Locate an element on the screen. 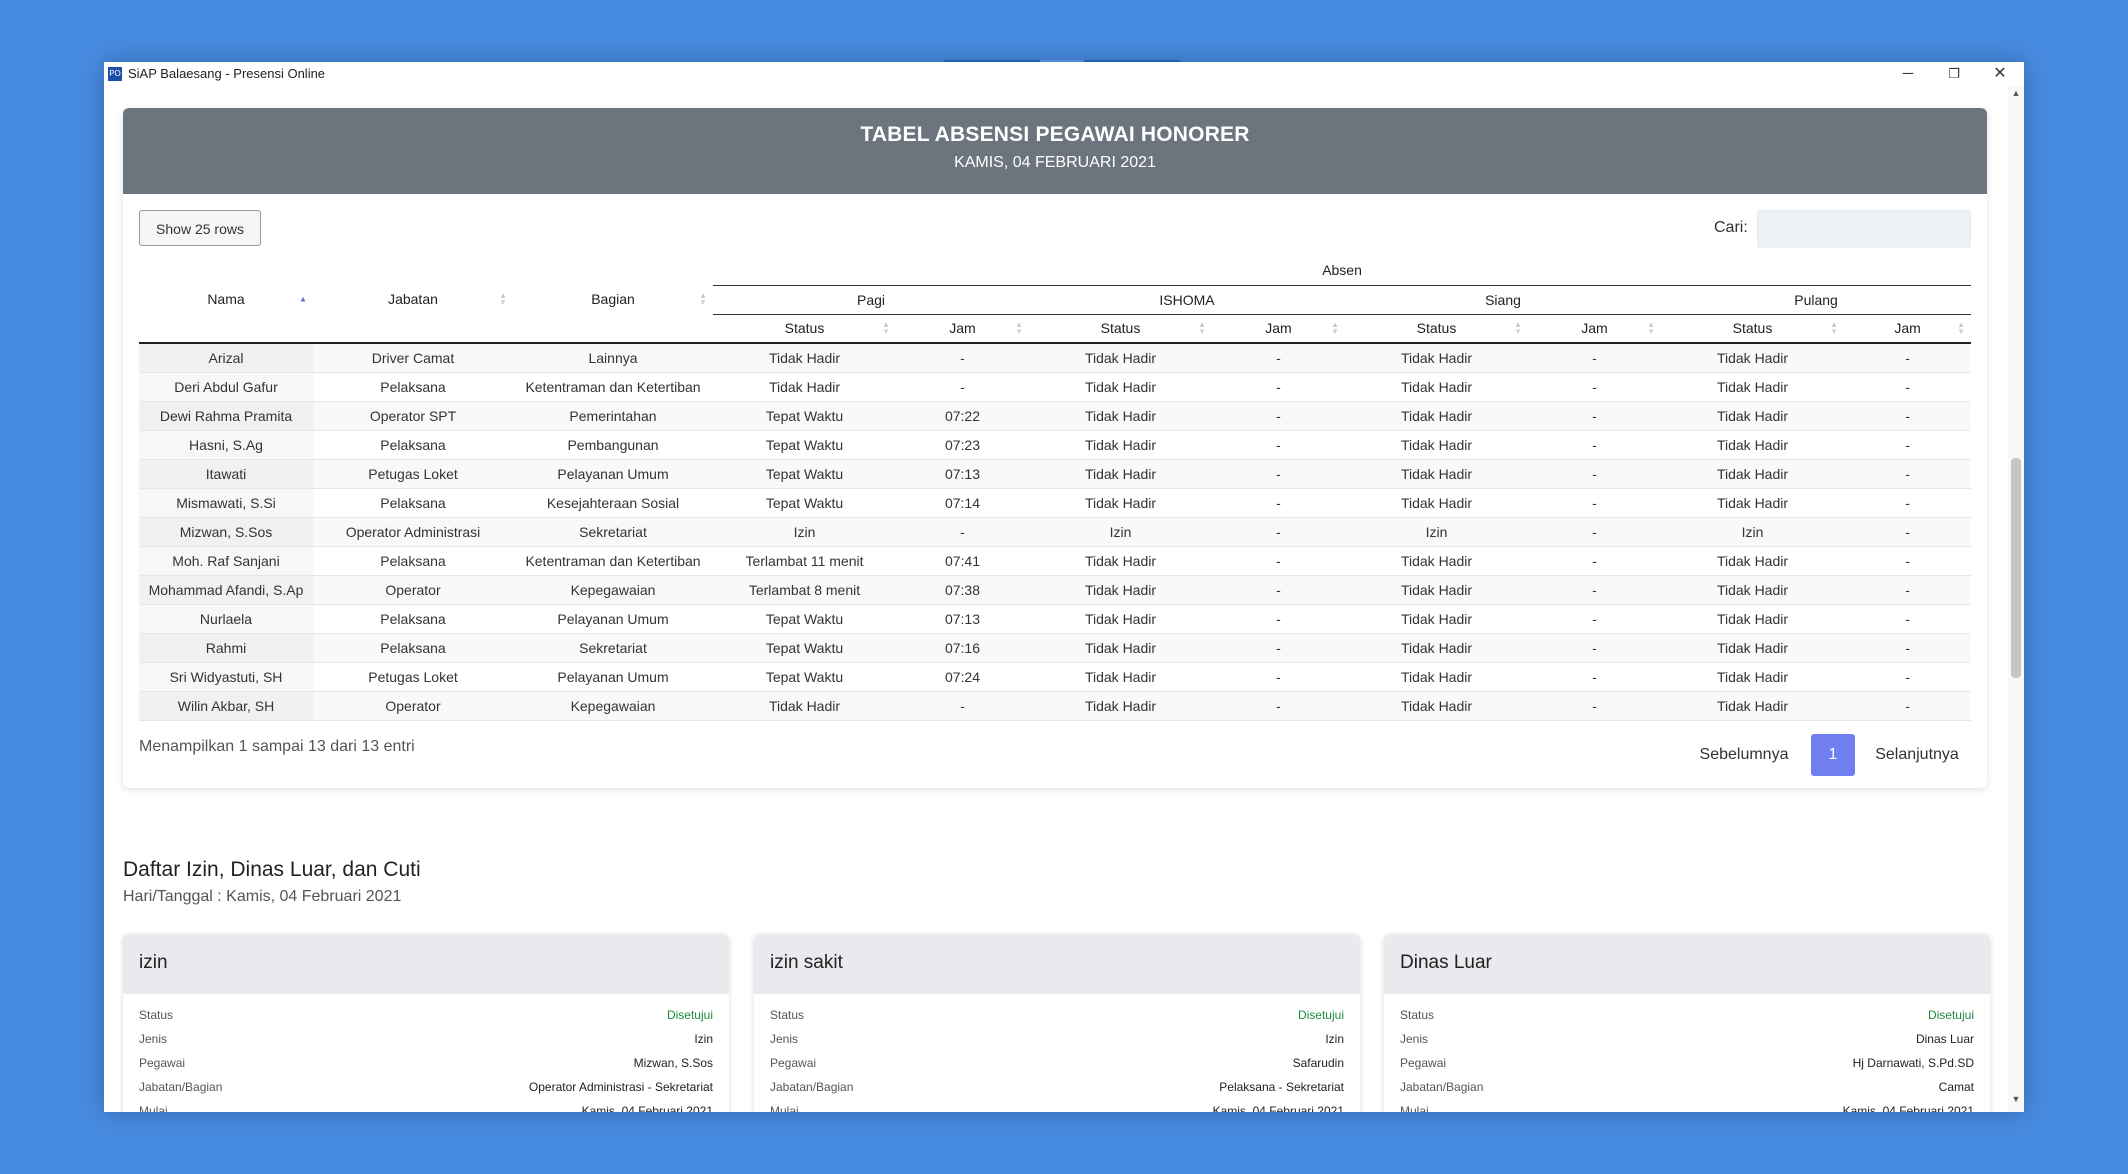 The image size is (2128, 1174). cell-nama: Mizwan, S.Sos is located at coordinates (226, 532).